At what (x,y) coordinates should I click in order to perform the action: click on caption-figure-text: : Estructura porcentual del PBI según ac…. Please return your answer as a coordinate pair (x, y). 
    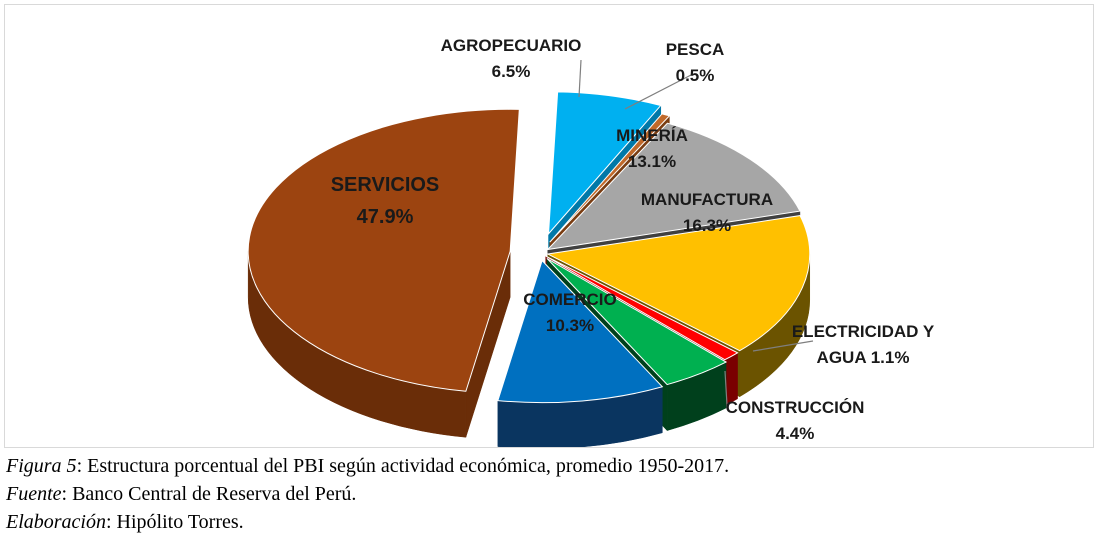
    Looking at the image, I should click on (403, 466).